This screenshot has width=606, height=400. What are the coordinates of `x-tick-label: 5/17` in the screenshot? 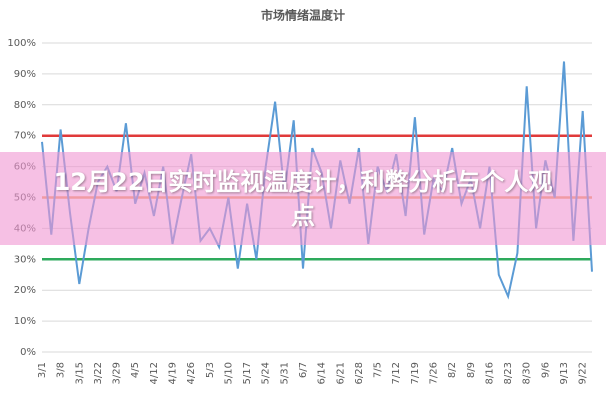 It's located at (247, 373).